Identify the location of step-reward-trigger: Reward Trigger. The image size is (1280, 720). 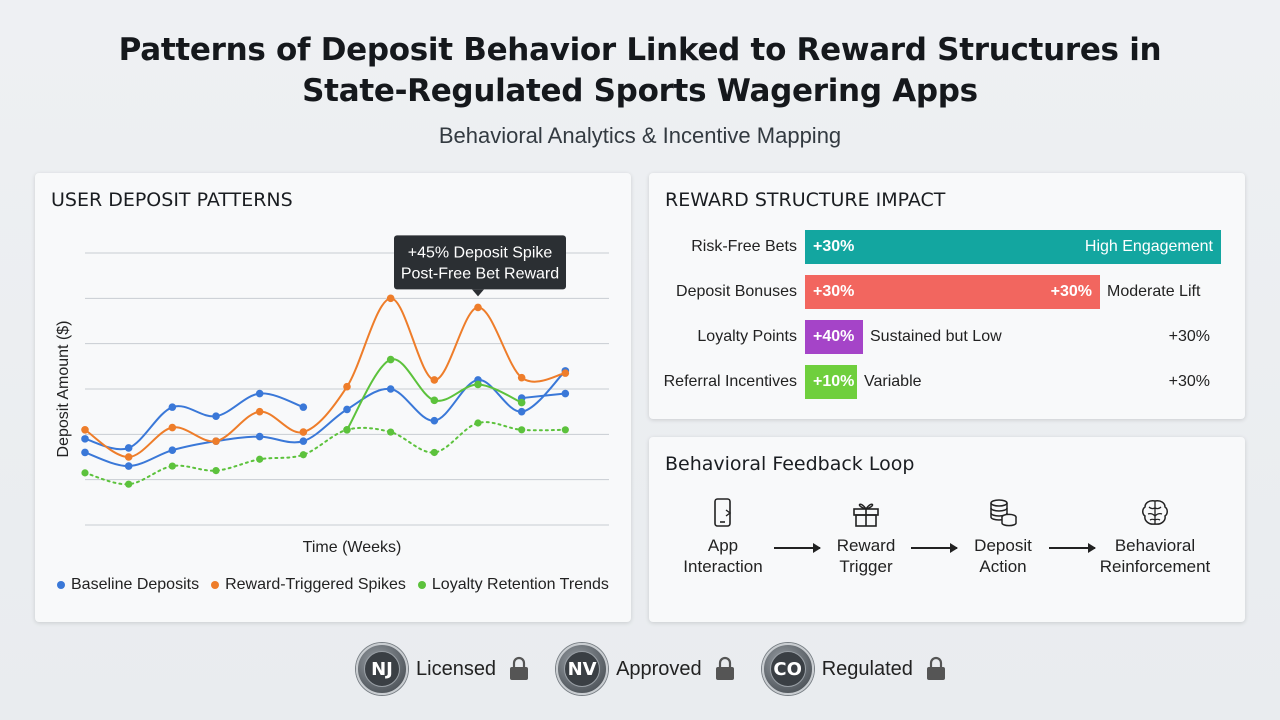
(866, 537).